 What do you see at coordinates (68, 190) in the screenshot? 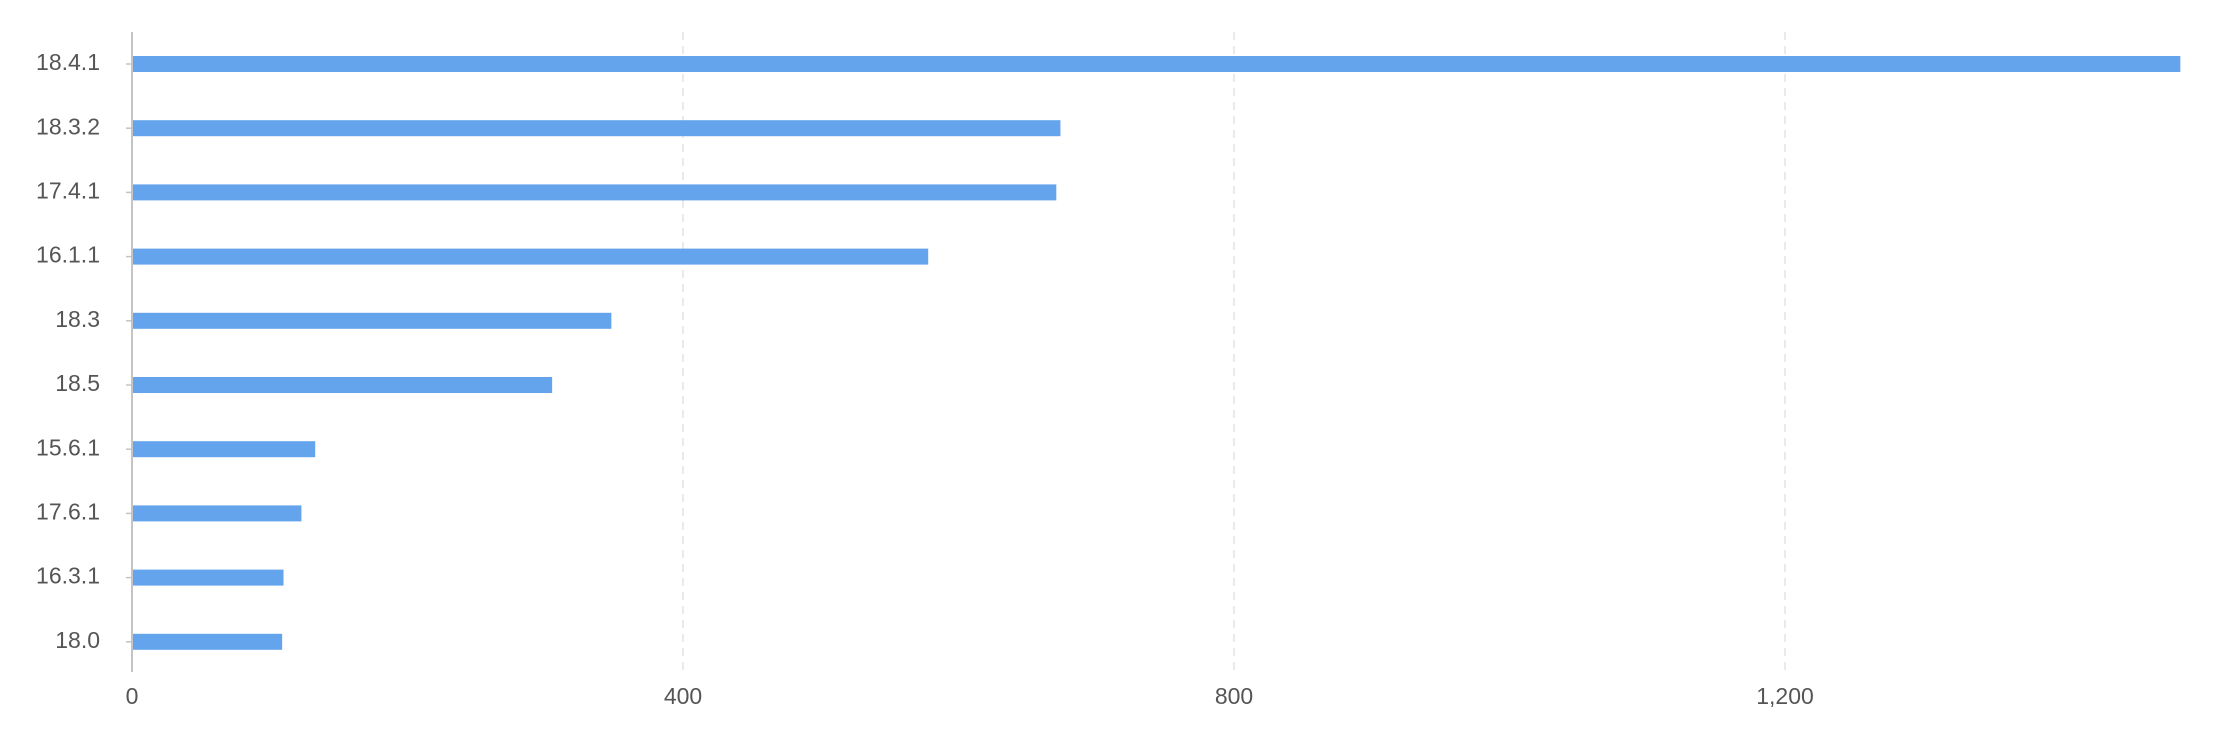
I see `y-tick-label-17.4.1: 17.4.1` at bounding box center [68, 190].